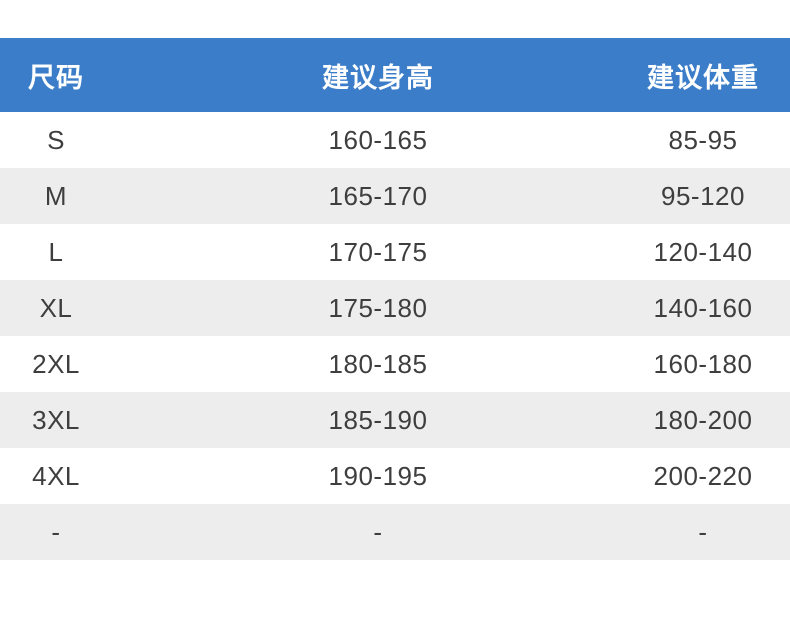 The width and height of the screenshot is (790, 632). Describe the element at coordinates (56, 419) in the screenshot. I see `cell-size: 3XL` at that location.